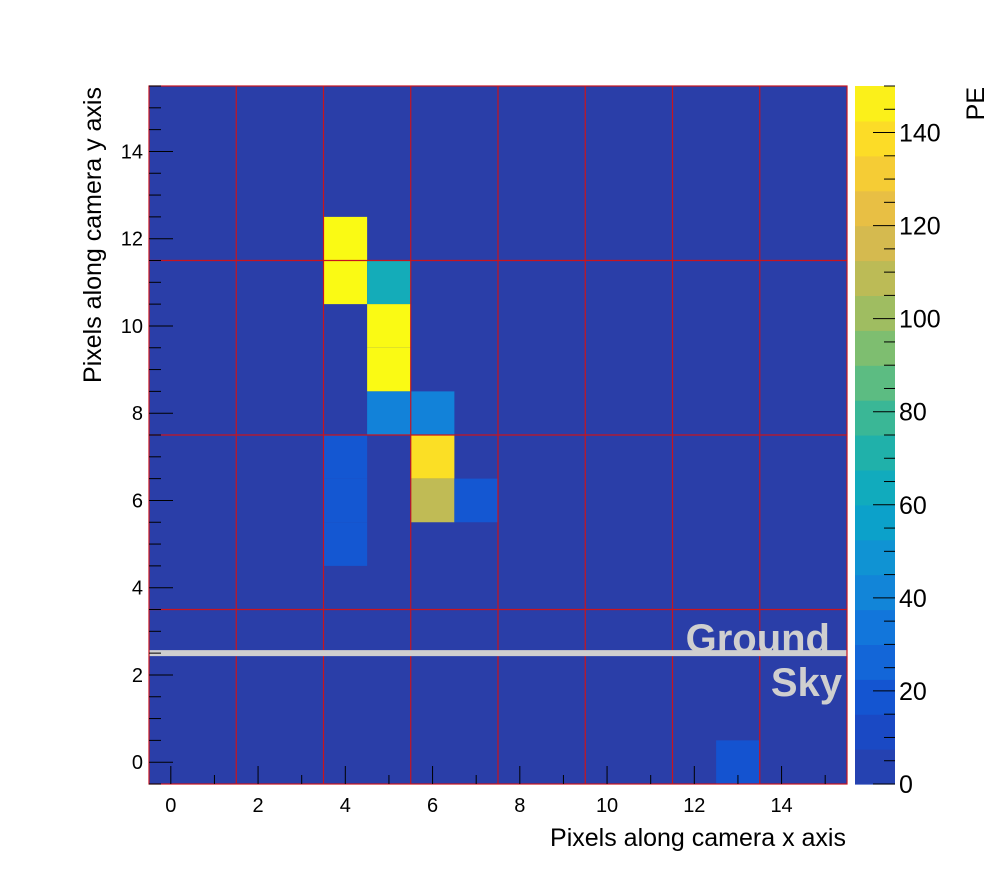 The width and height of the screenshot is (996, 872). Describe the element at coordinates (170, 806) in the screenshot. I see `x-tick-label: 0` at that location.